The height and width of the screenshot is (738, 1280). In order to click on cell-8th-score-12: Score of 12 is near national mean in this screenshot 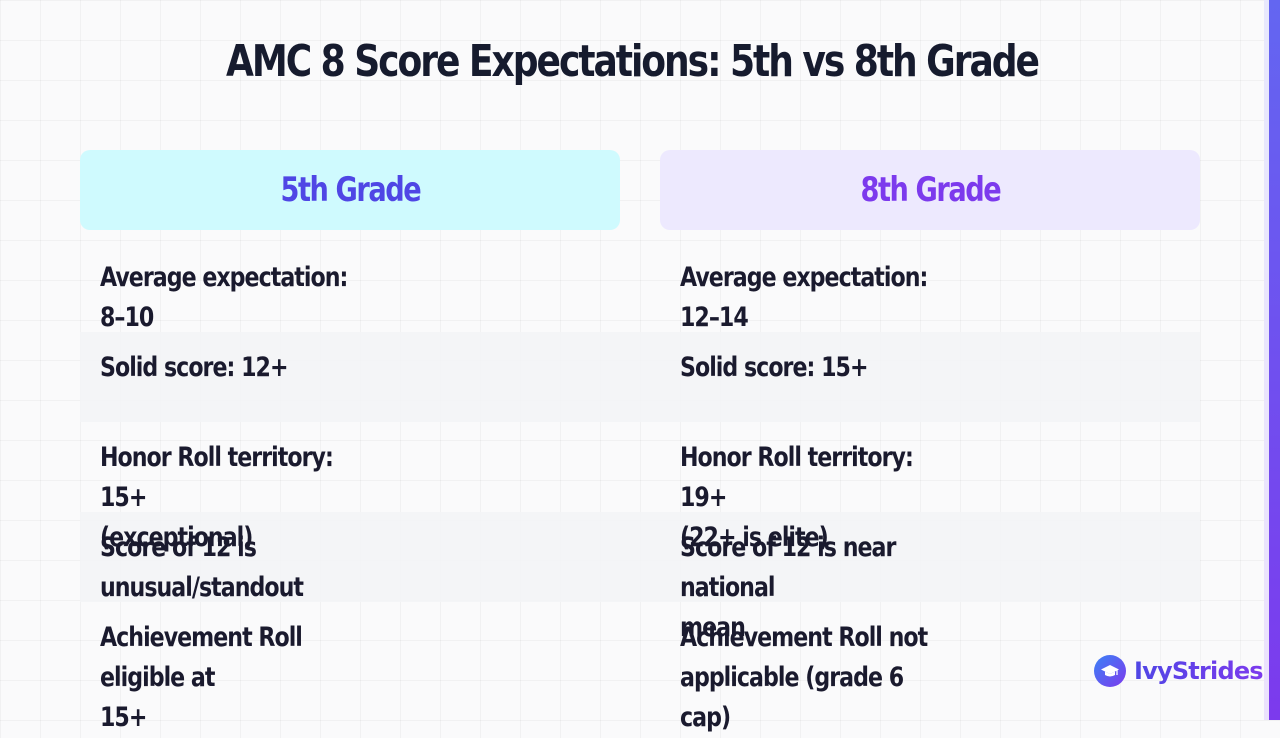, I will do `click(788, 587)`.